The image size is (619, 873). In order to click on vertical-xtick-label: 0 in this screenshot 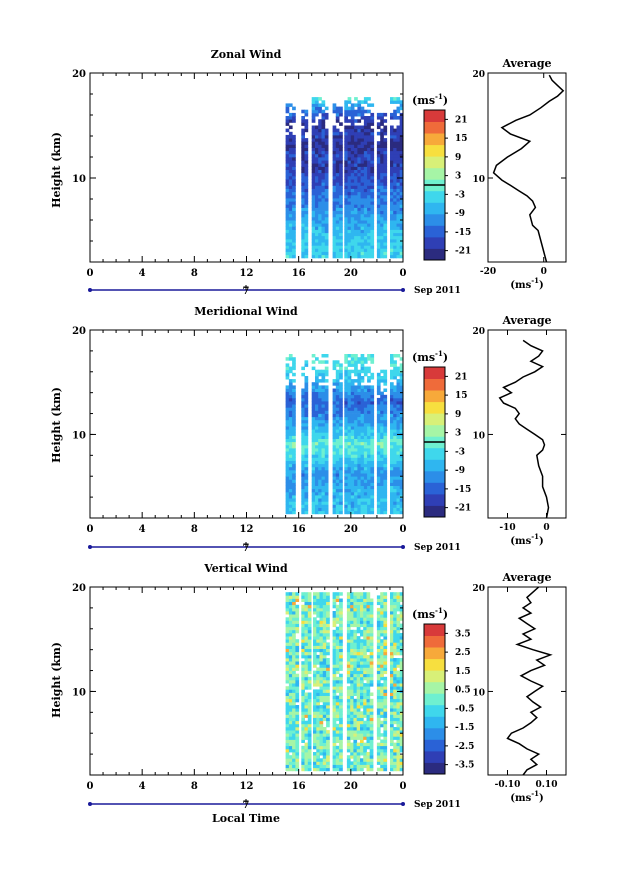, I will do `click(403, 786)`.